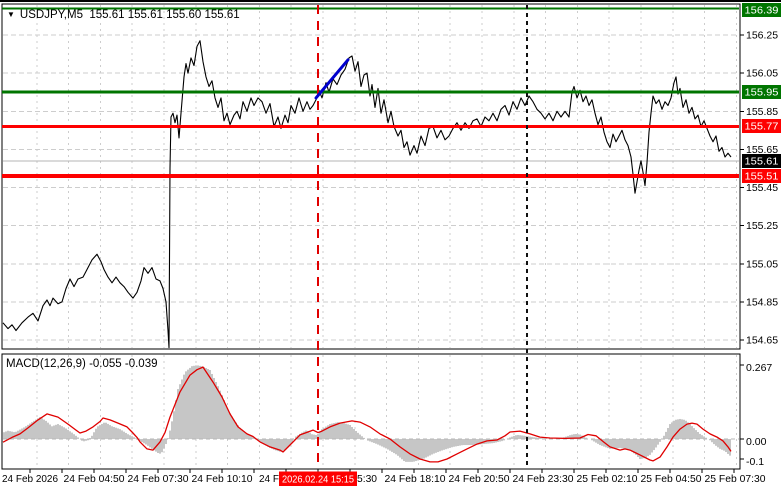 This screenshot has width=781, height=489. What do you see at coordinates (607, 479) in the screenshot?
I see `x-axis-label: 25 Feb 02:10` at bounding box center [607, 479].